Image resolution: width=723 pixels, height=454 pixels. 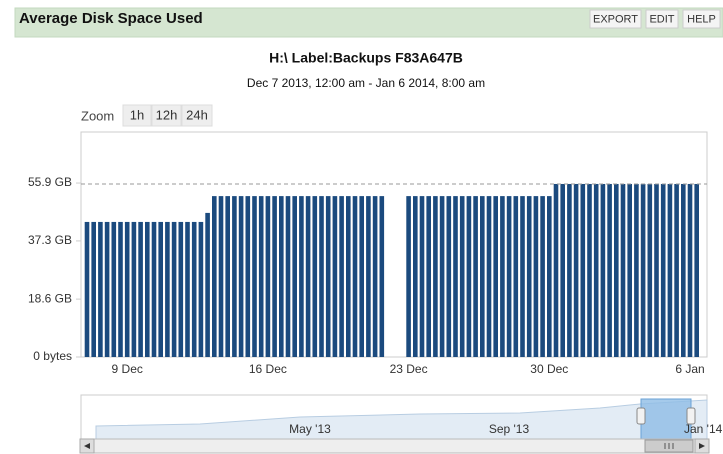 I want to click on navigator-label: May '13, so click(x=310, y=429).